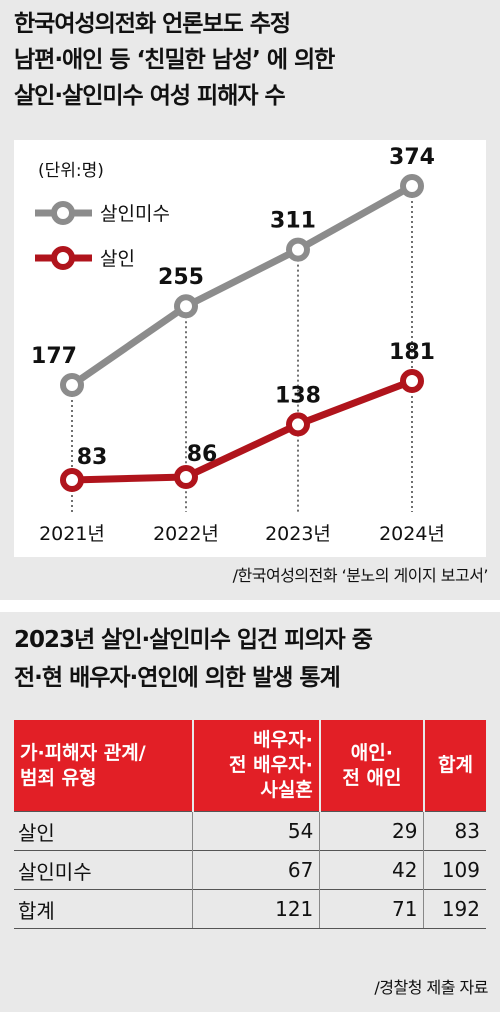 The image size is (500, 1012). What do you see at coordinates (371, 909) in the screenshot?
I see `cell-lover: 71` at bounding box center [371, 909].